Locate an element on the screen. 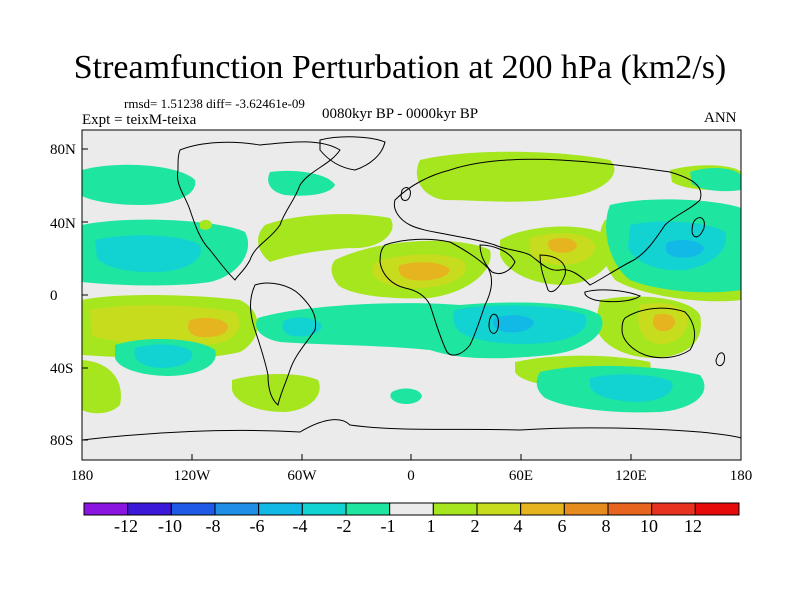  contour-africa-orange is located at coordinates (424, 271).